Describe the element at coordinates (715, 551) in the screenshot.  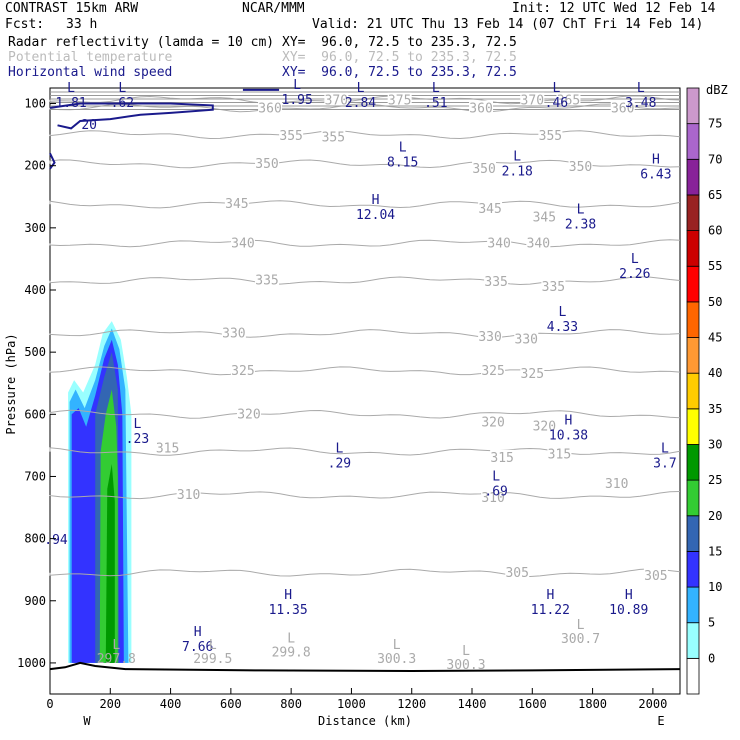
I see `colorbar-level-label: 15` at that location.